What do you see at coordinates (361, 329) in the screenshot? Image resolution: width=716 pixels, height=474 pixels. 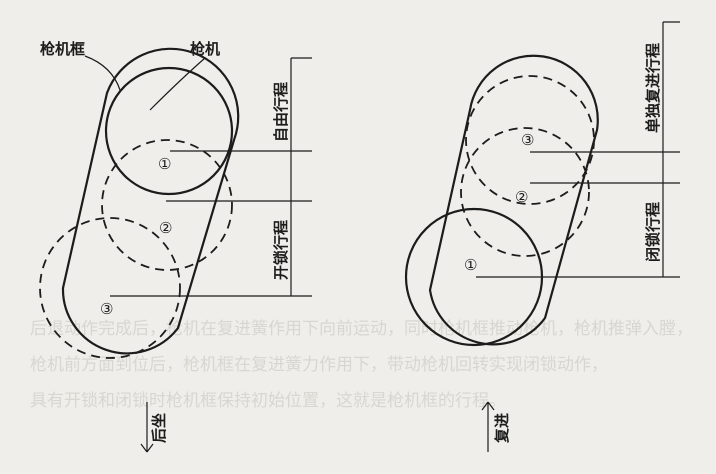 I see `bleed-line-1: 后退动作完成后，枪机在复进簧作用下向前运动，同时枪机框推动枪机，枪机推弹入膛，` at bounding box center [361, 329].